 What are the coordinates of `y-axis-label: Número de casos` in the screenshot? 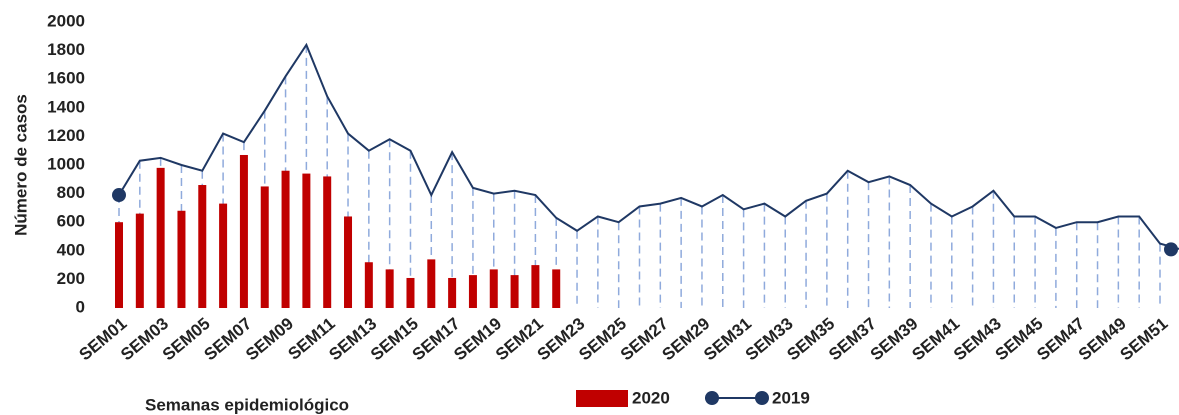 It's located at (20, 165).